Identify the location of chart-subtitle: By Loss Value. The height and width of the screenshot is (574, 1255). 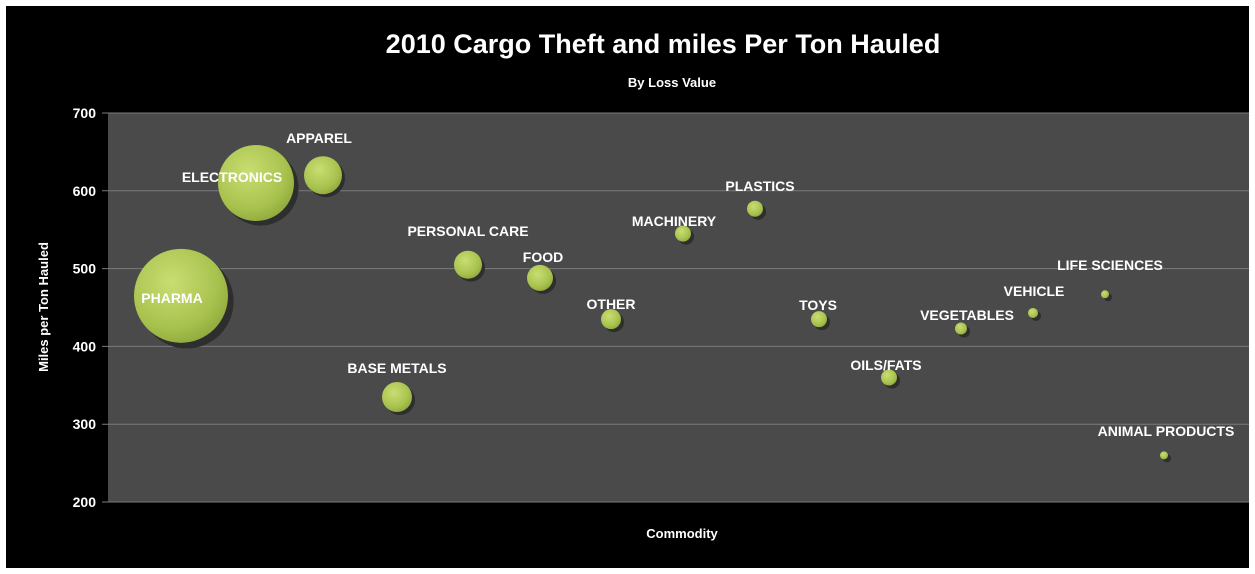
(672, 82).